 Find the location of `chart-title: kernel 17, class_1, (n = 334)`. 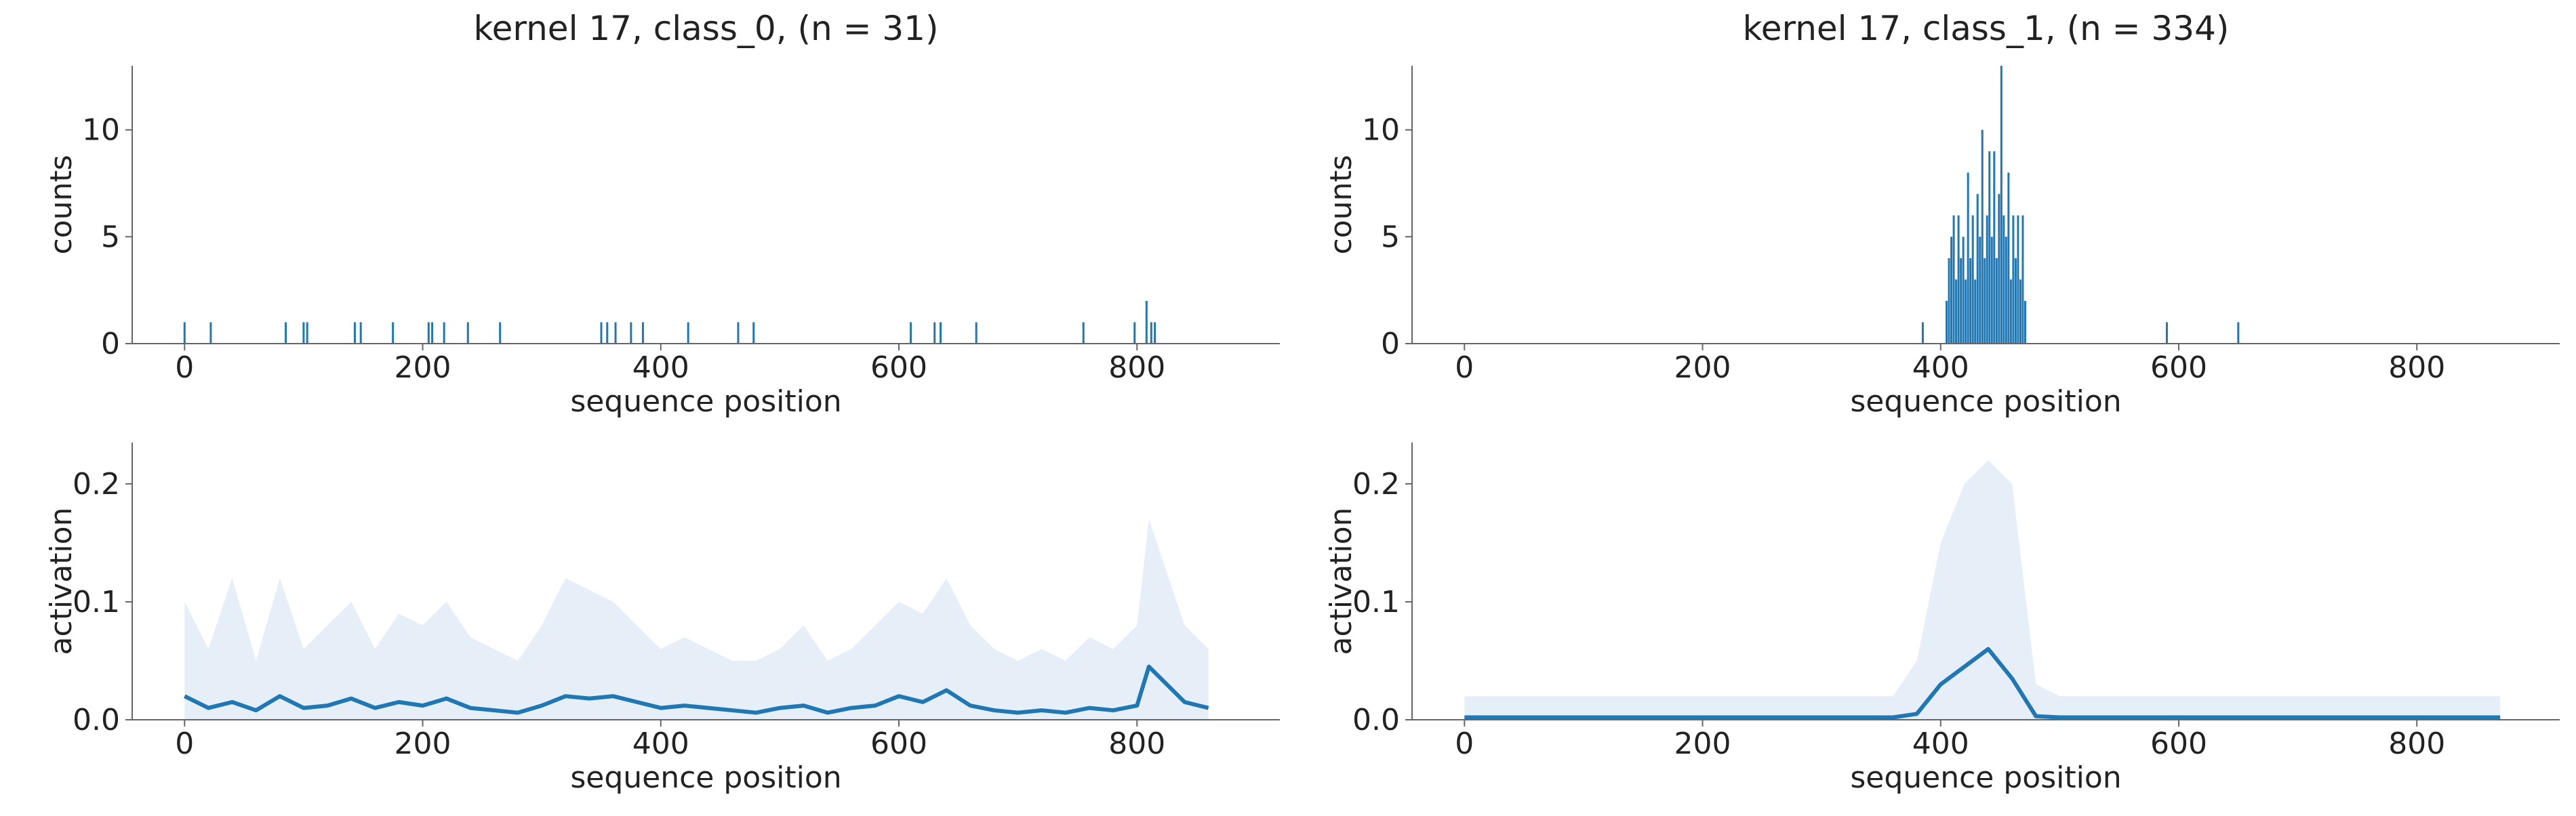

chart-title: kernel 17, class_1, (n = 334) is located at coordinates (1986, 29).